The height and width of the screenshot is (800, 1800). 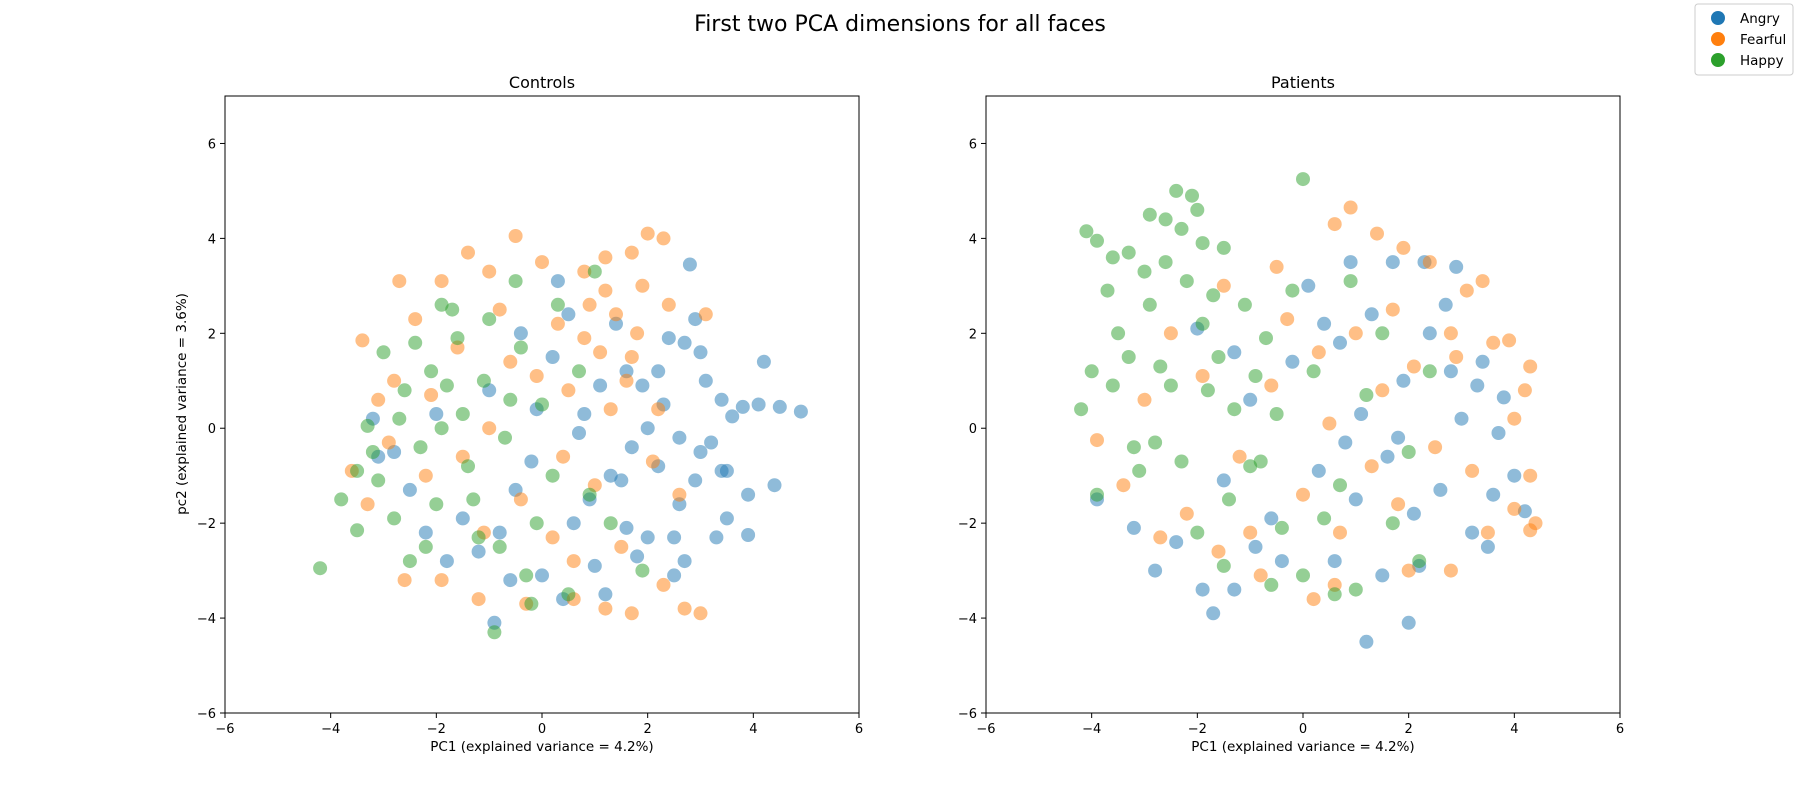 What do you see at coordinates (1760, 19) in the screenshot?
I see `legend-label-angry: Angry` at bounding box center [1760, 19].